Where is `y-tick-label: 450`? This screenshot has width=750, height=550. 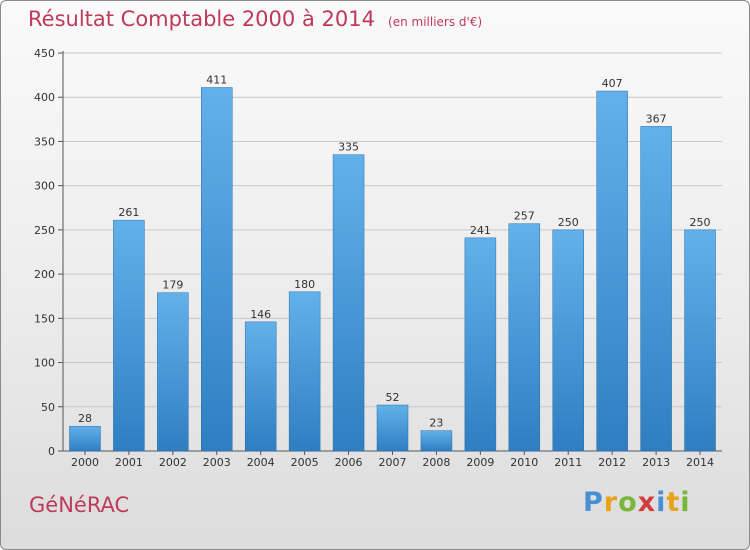 y-tick-label: 450 is located at coordinates (44, 53).